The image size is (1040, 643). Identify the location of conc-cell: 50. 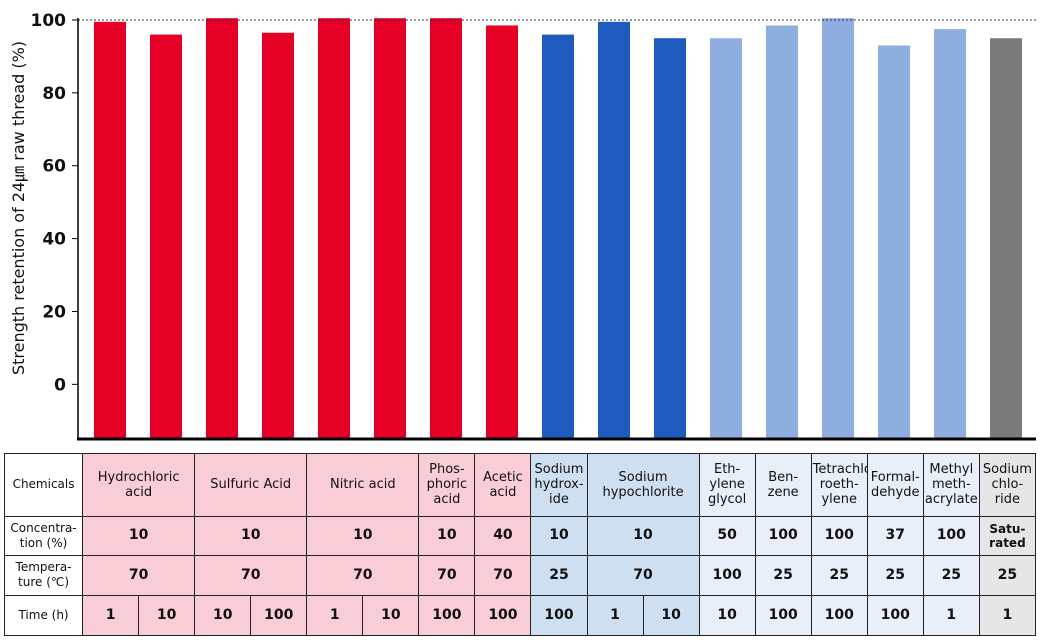
(727, 535).